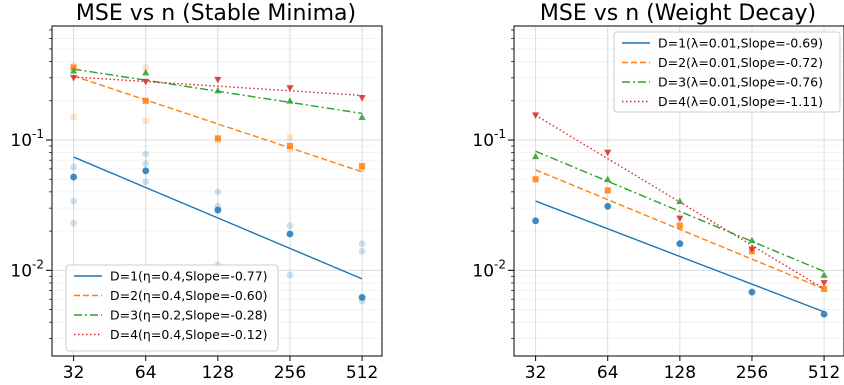 This screenshot has height=385, width=844. I want to click on chart-title: MSE vs n (Stable Minima), so click(216, 13).